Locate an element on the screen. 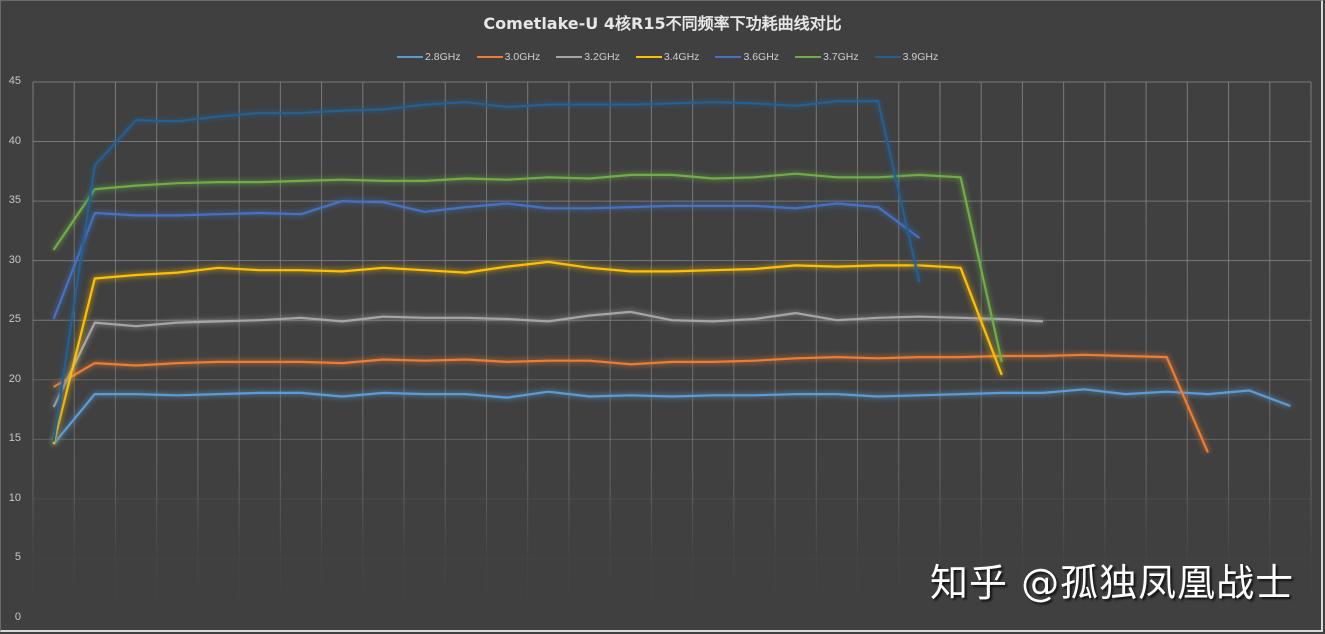 This screenshot has width=1325, height=634. y-tick-label: 45 is located at coordinates (14, 81).